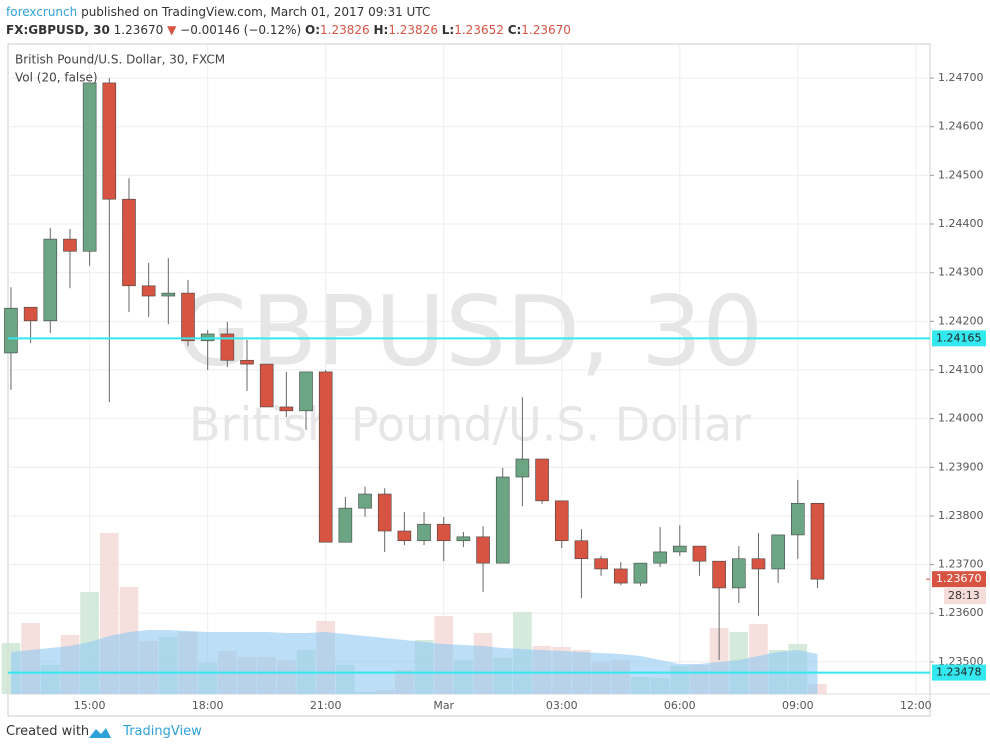  I want to click on chart-title: British Pound/U.S. Dollar, 30, FXCM, so click(120, 60).